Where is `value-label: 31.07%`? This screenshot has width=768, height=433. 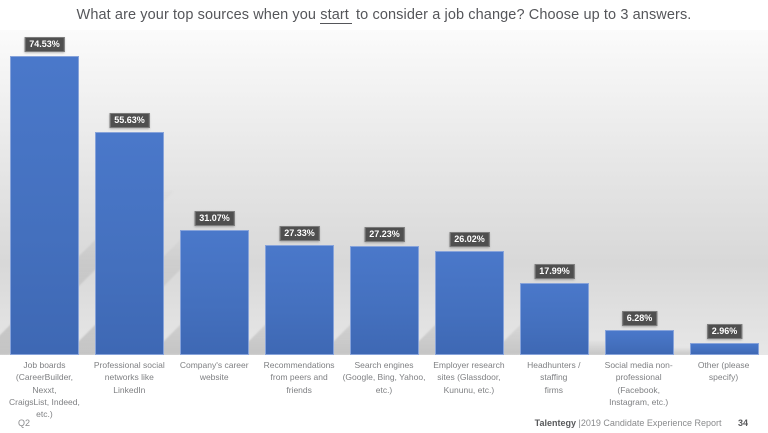 value-label: 31.07% is located at coordinates (214, 218).